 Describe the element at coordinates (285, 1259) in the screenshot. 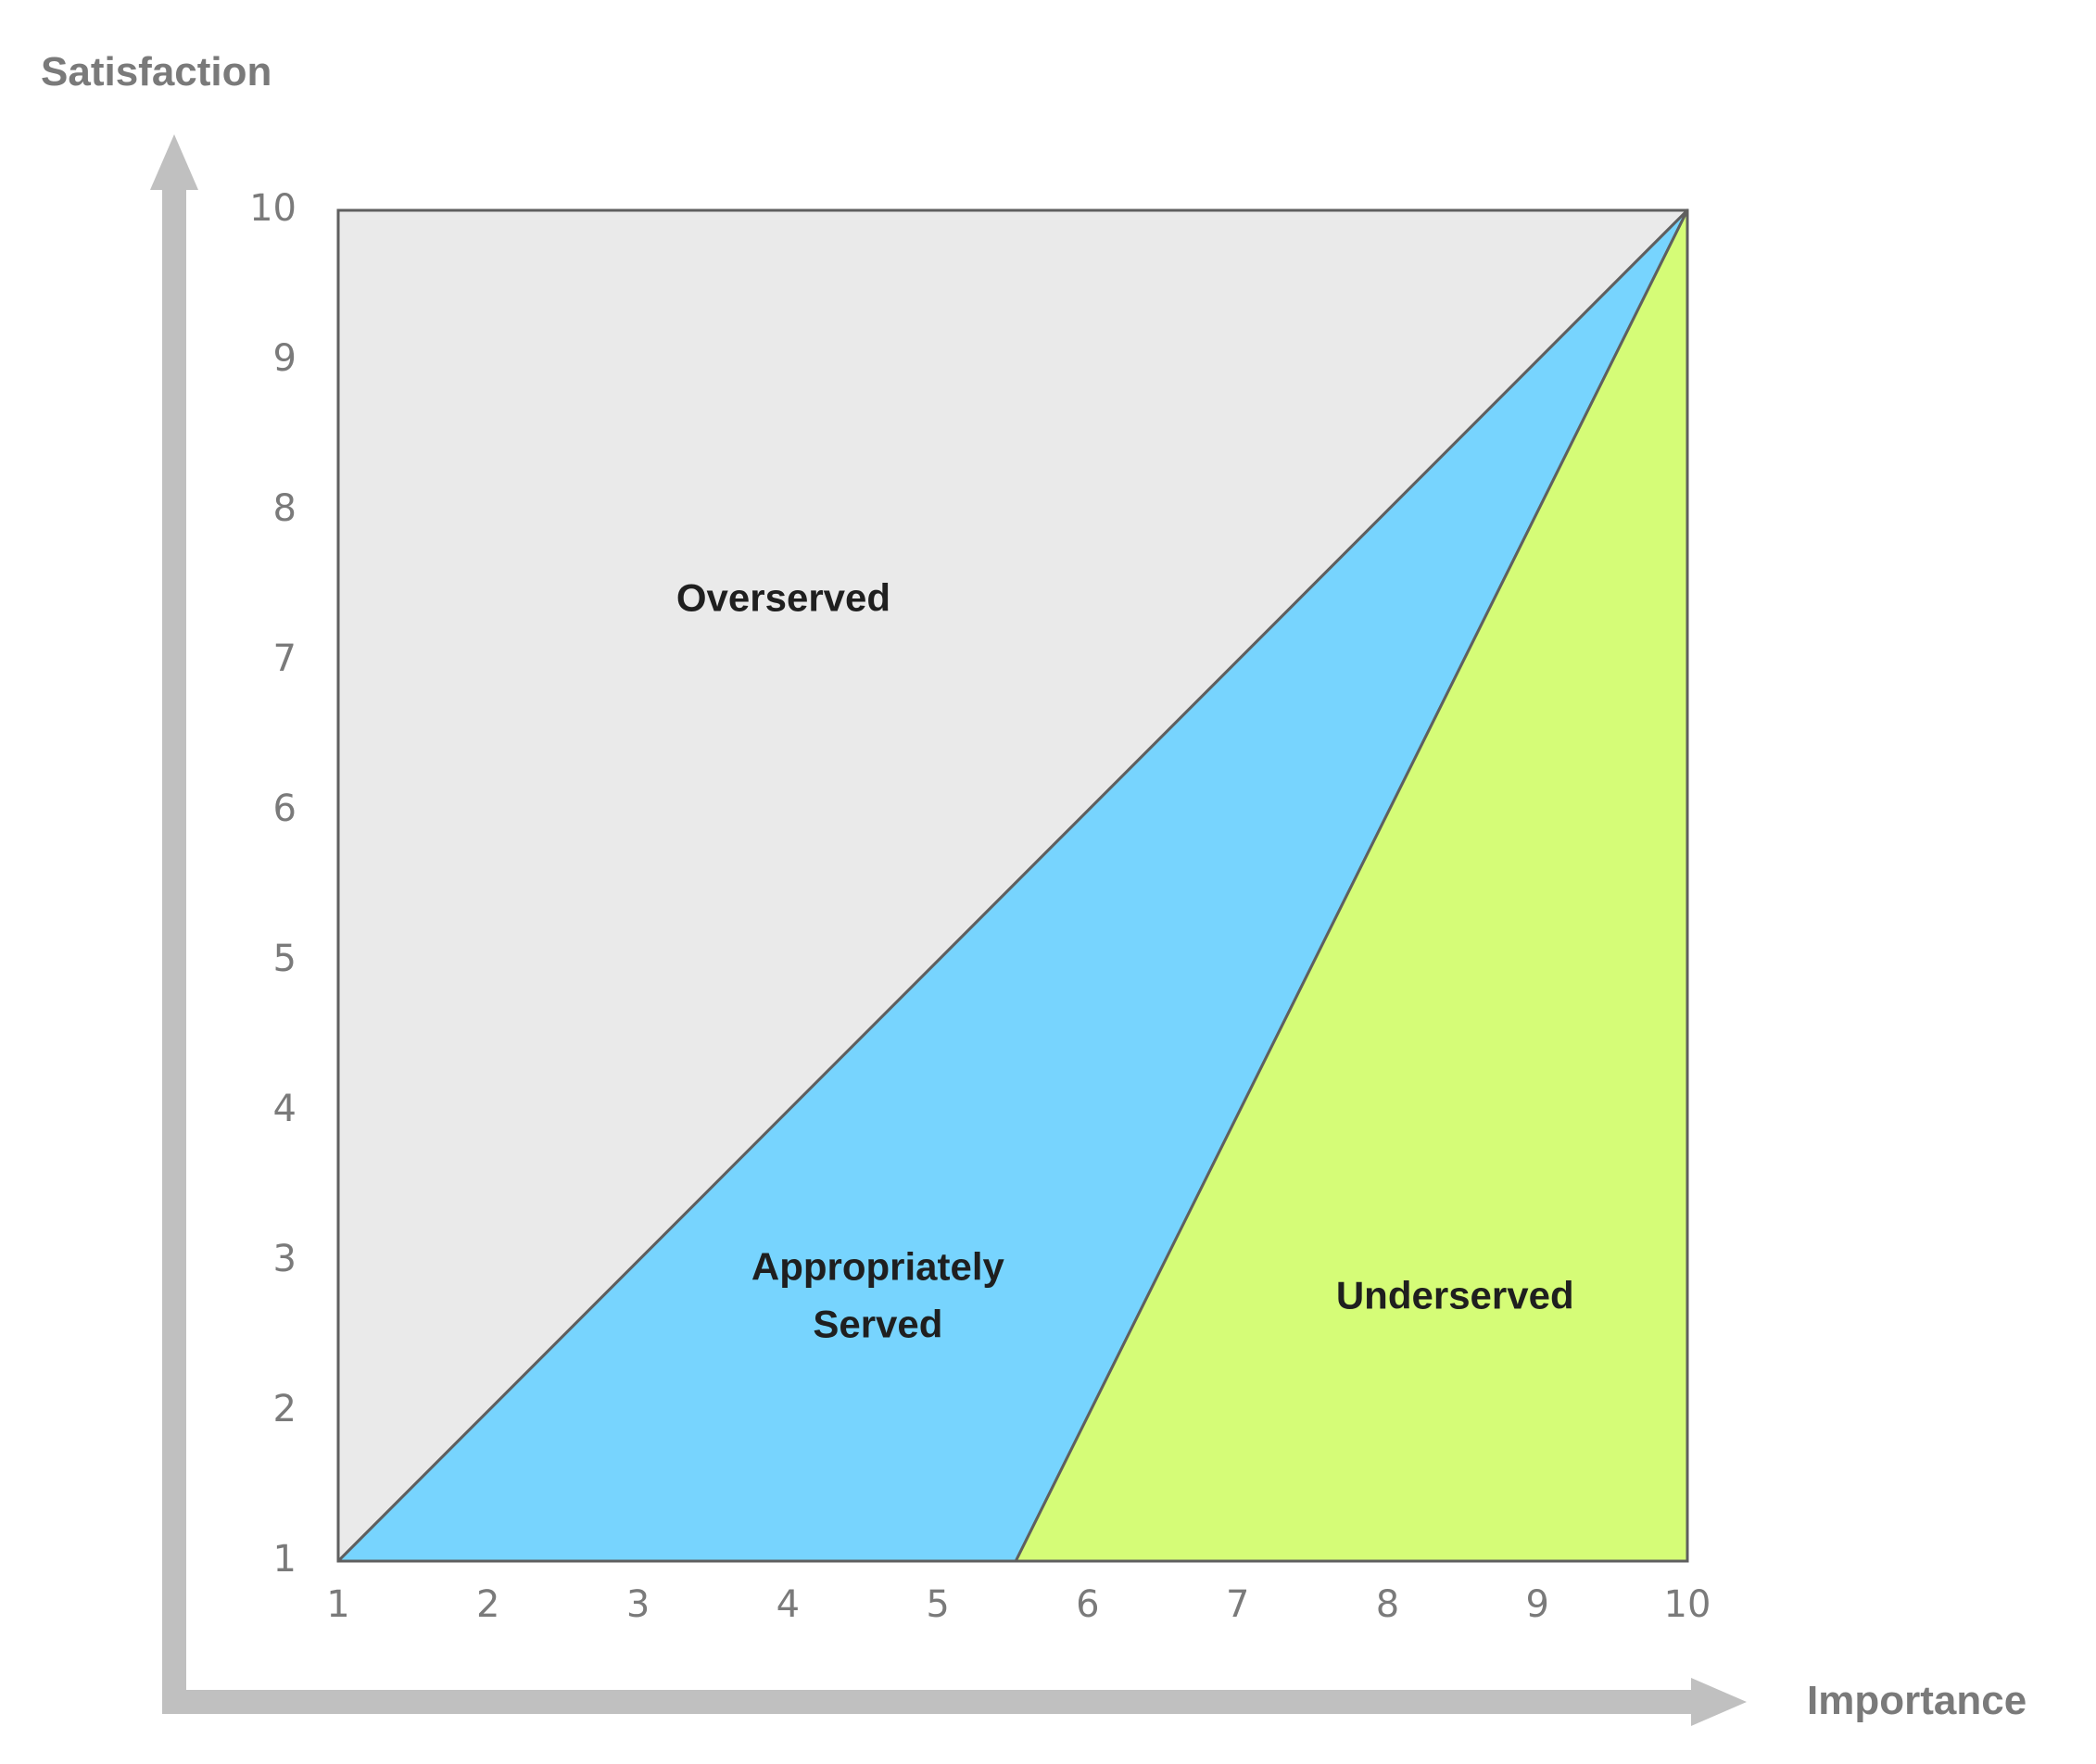

I see `y-tick-label: 3` at that location.